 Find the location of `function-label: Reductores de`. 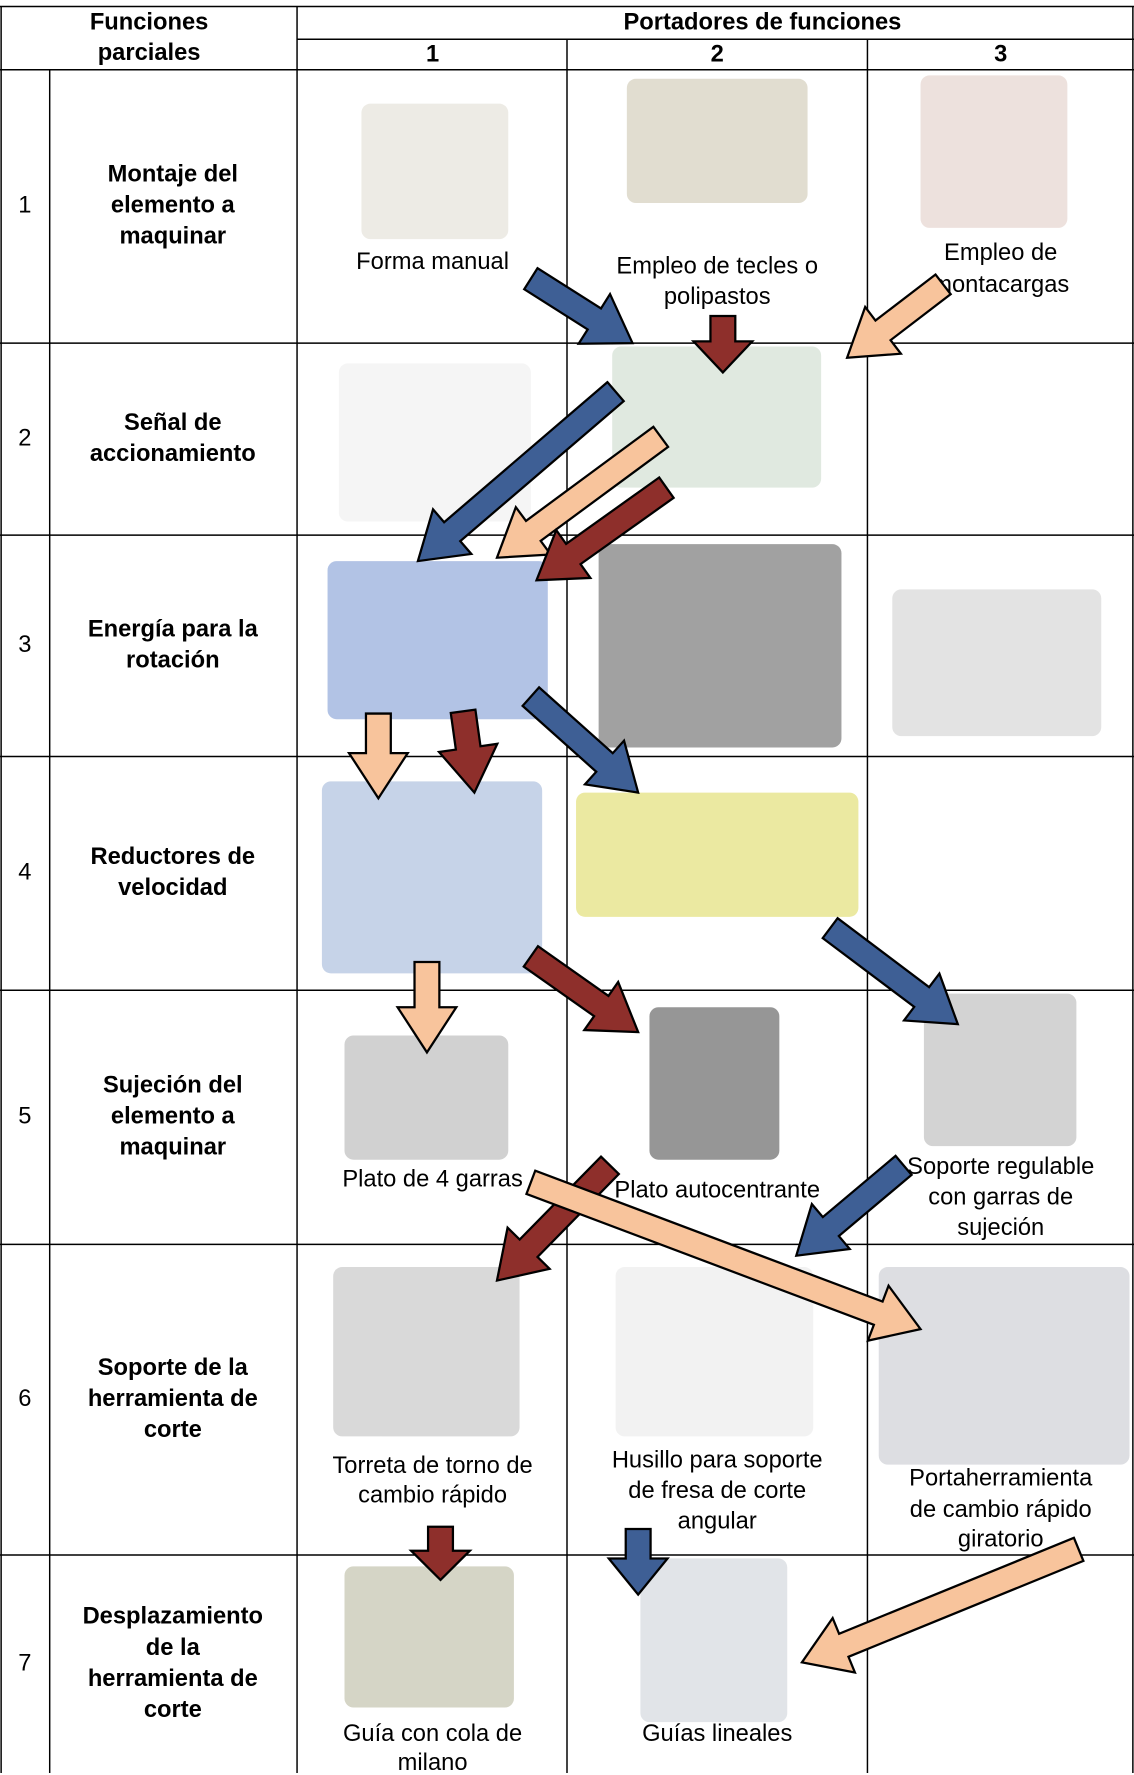

function-label: Reductores de is located at coordinates (172, 857).